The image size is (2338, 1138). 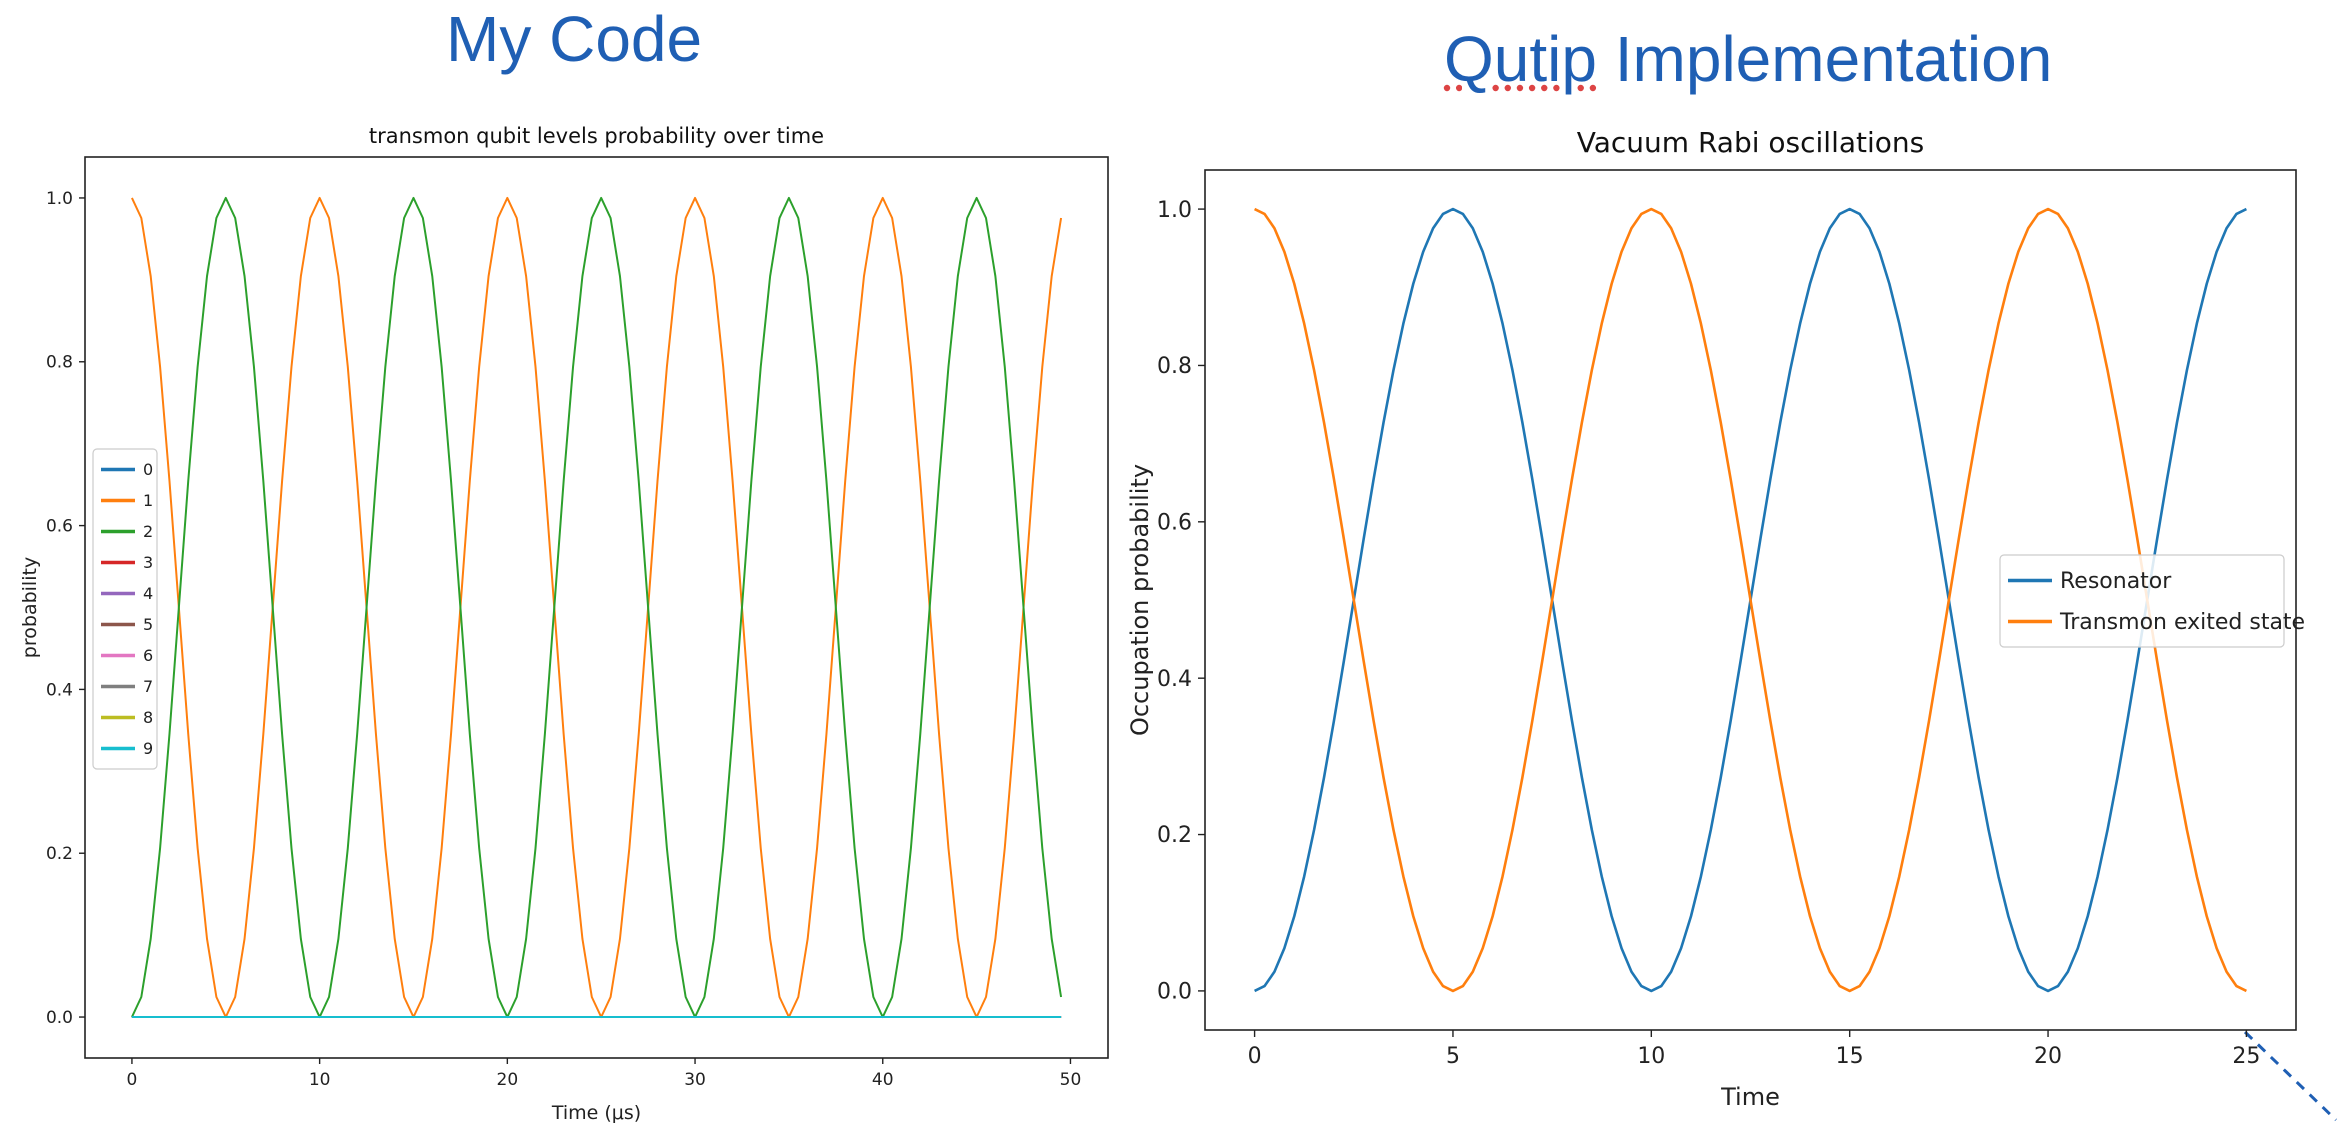 What do you see at coordinates (1520, 59) in the screenshot?
I see `slide-heading-qutip-word: Qutip` at bounding box center [1520, 59].